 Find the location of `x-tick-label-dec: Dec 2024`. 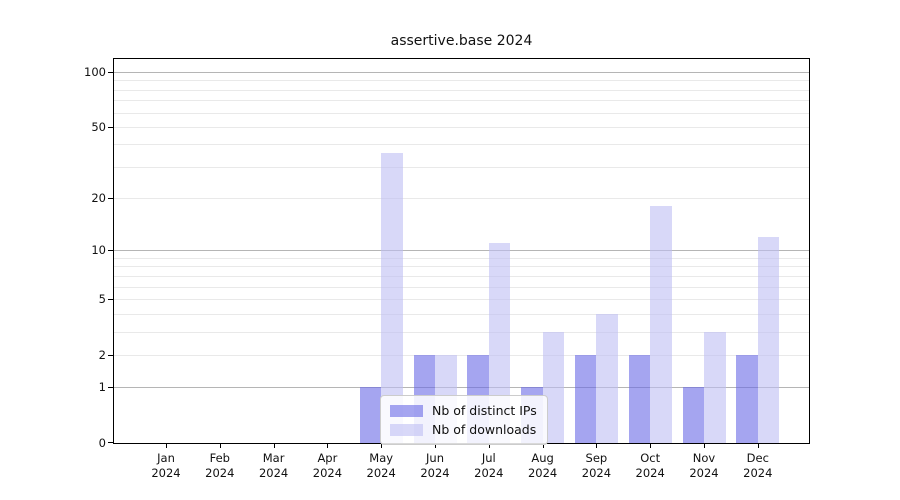

x-tick-label-dec: Dec 2024 is located at coordinates (758, 466).